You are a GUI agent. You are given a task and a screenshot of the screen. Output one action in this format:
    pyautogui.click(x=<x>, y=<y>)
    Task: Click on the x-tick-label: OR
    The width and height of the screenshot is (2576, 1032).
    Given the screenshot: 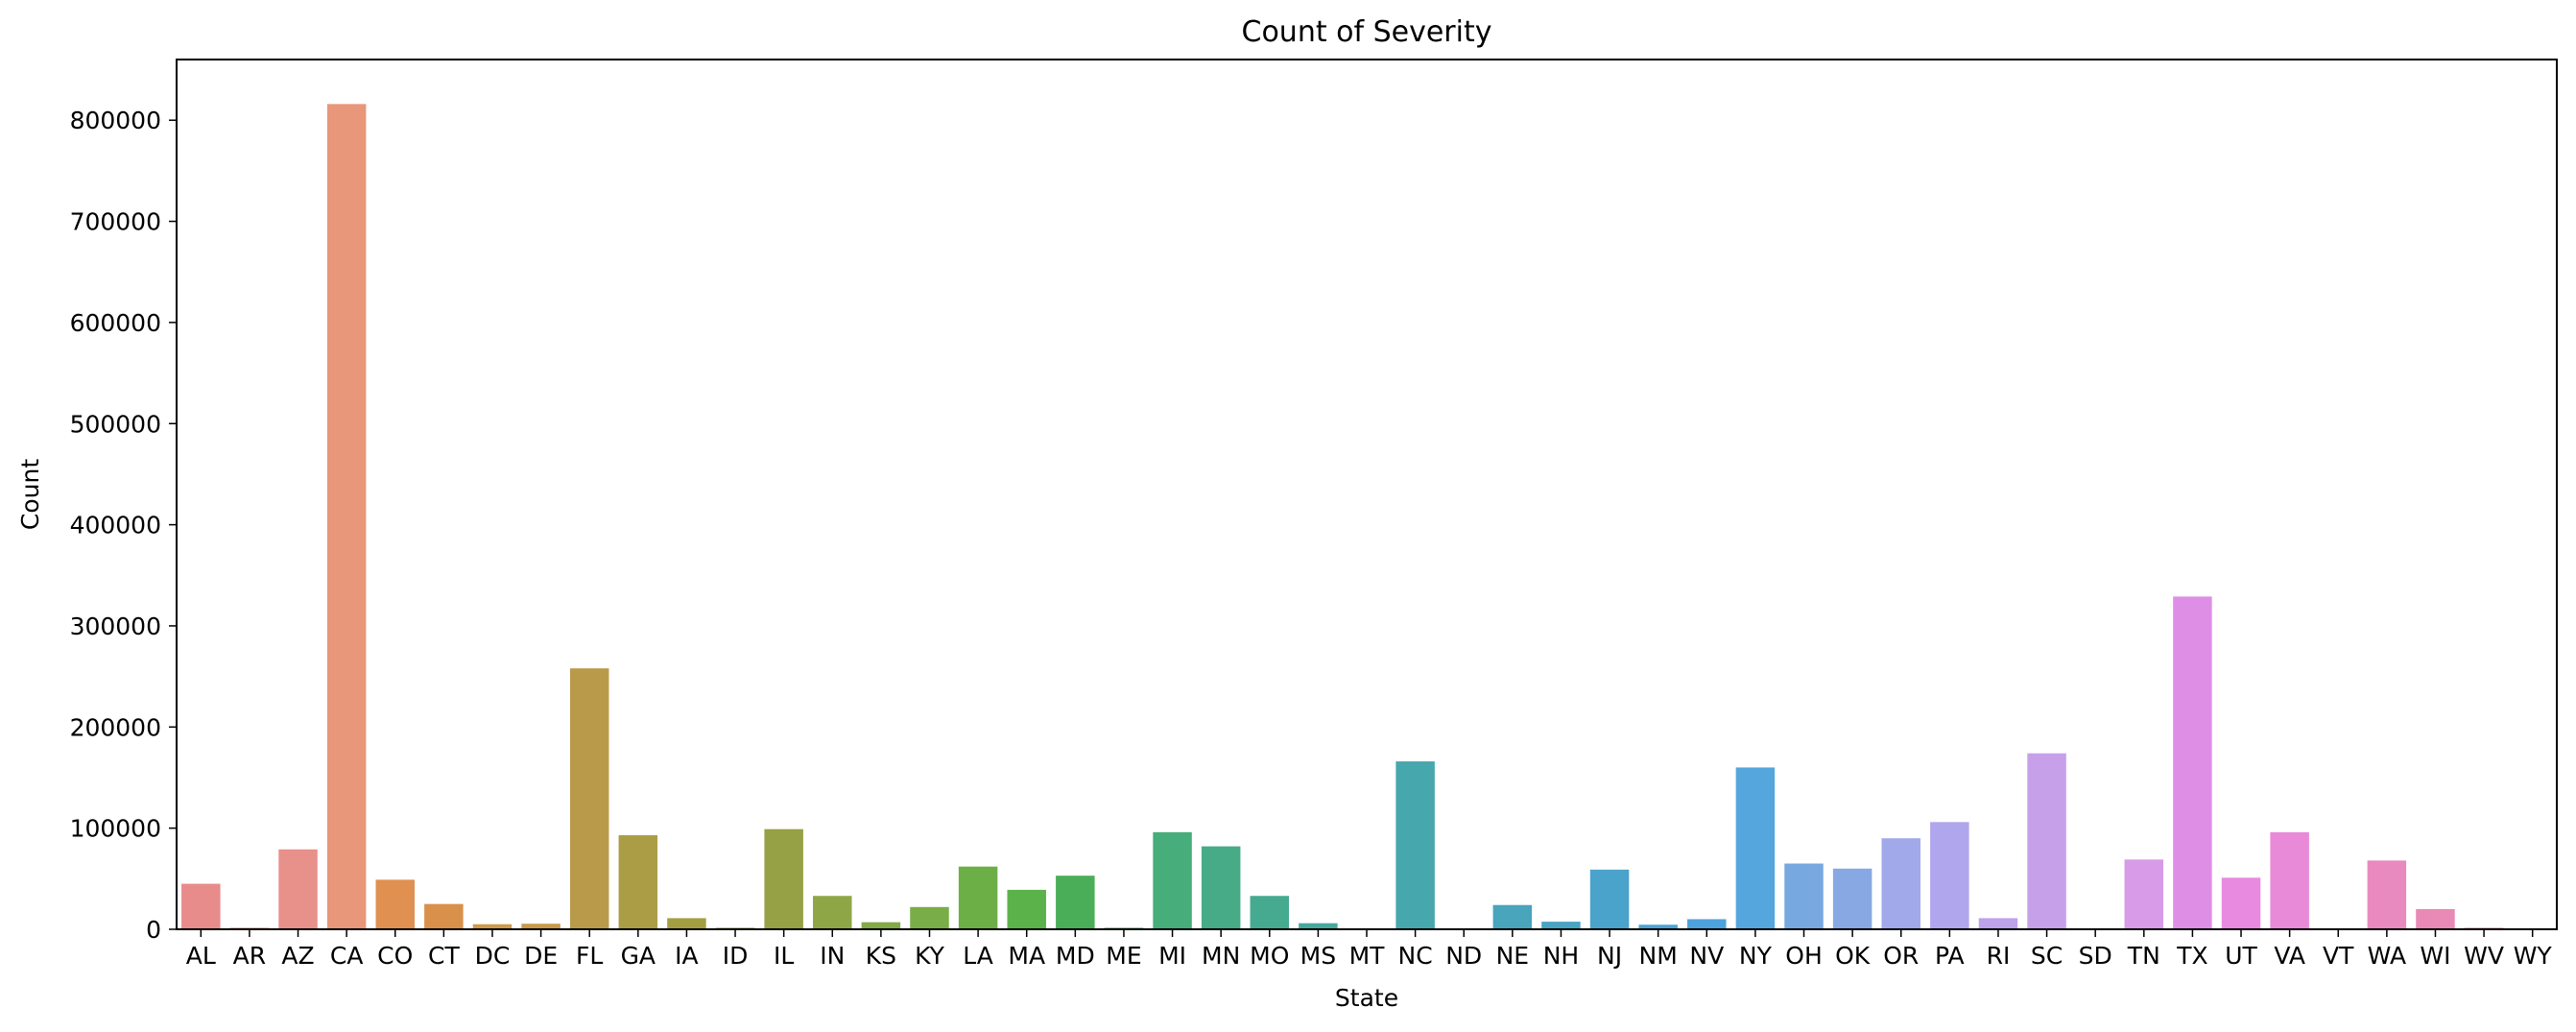 What is the action you would take?
    pyautogui.click(x=1901, y=956)
    